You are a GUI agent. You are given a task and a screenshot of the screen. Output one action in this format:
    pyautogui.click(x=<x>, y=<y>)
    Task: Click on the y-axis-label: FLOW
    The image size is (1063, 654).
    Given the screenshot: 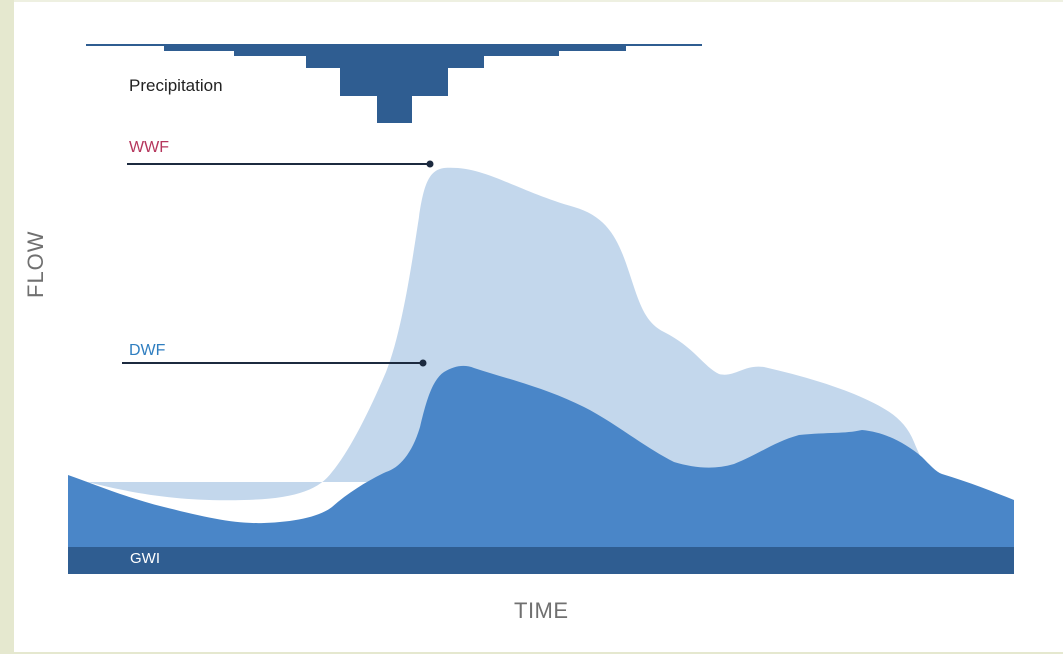 What is the action you would take?
    pyautogui.click(x=35, y=264)
    